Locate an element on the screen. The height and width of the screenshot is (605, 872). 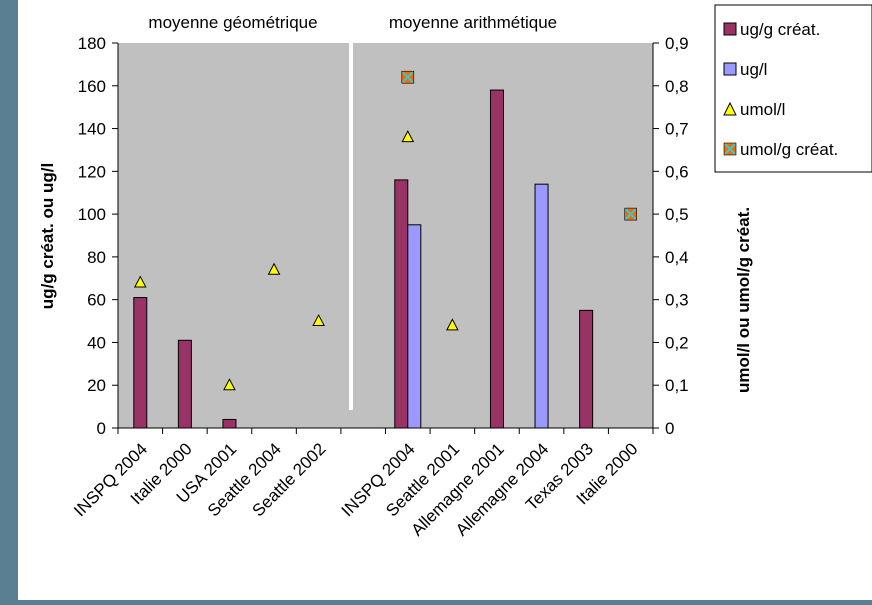
legend-label: umol/l is located at coordinates (762, 109).